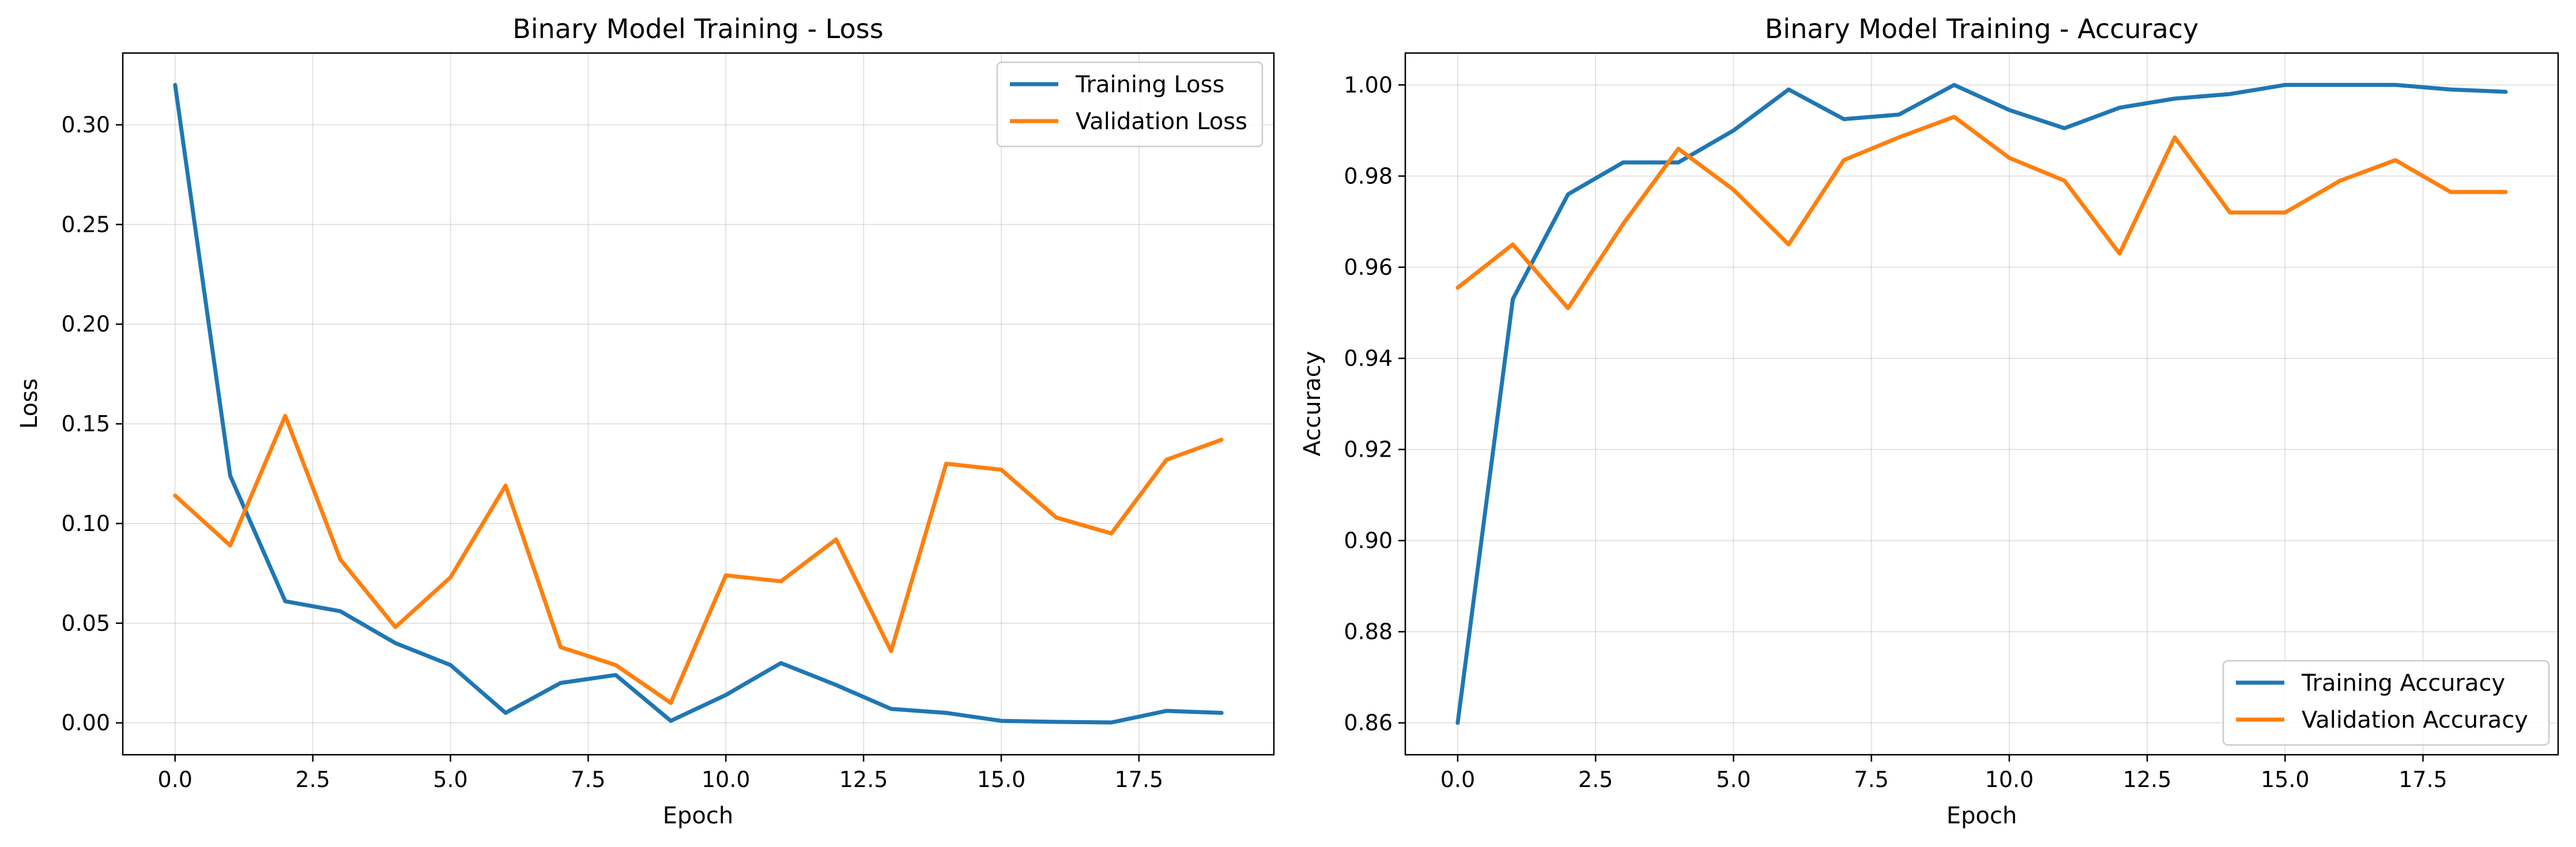 The height and width of the screenshot is (847, 2576). What do you see at coordinates (698, 559) in the screenshot?
I see `loss-series-line-validation` at bounding box center [698, 559].